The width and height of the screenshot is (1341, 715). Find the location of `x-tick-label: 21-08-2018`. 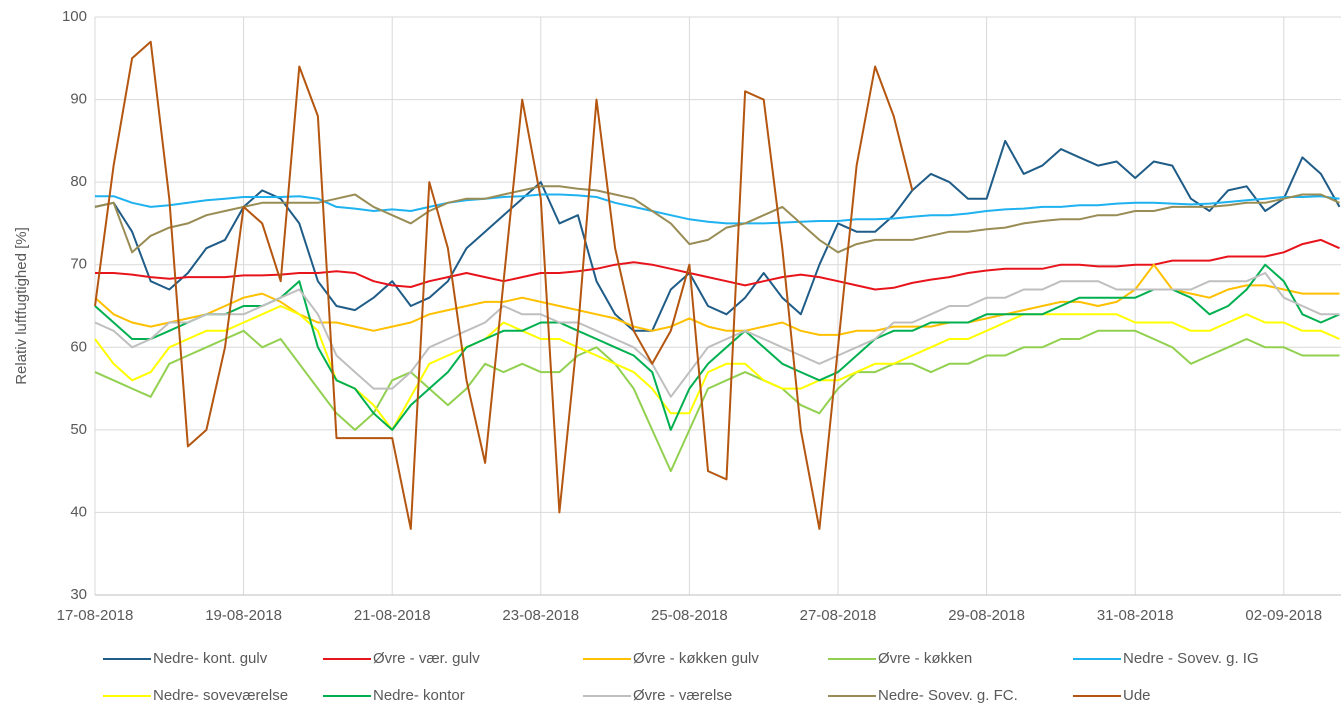

x-tick-label: 21-08-2018 is located at coordinates (392, 615).